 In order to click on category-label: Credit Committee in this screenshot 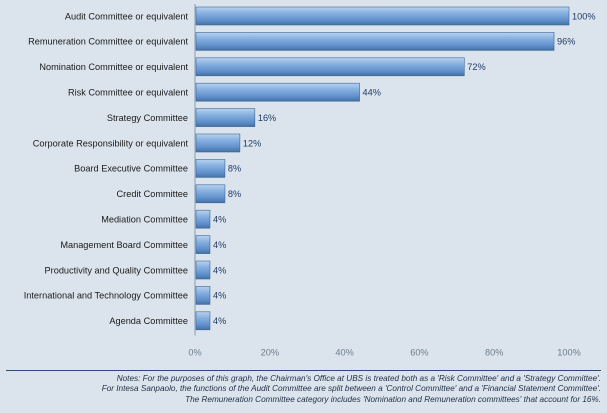, I will do `click(152, 194)`.